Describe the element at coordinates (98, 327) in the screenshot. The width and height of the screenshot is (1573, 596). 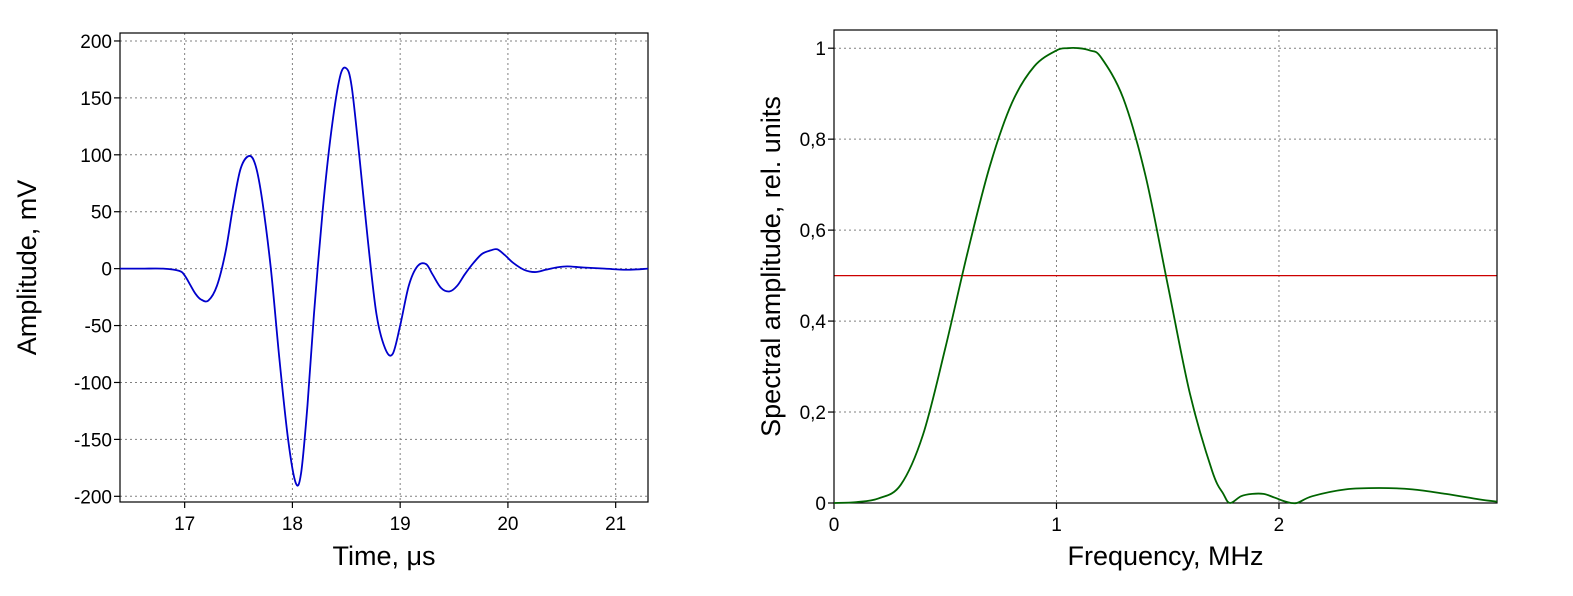
I see `time-y-tick-label: -50` at that location.